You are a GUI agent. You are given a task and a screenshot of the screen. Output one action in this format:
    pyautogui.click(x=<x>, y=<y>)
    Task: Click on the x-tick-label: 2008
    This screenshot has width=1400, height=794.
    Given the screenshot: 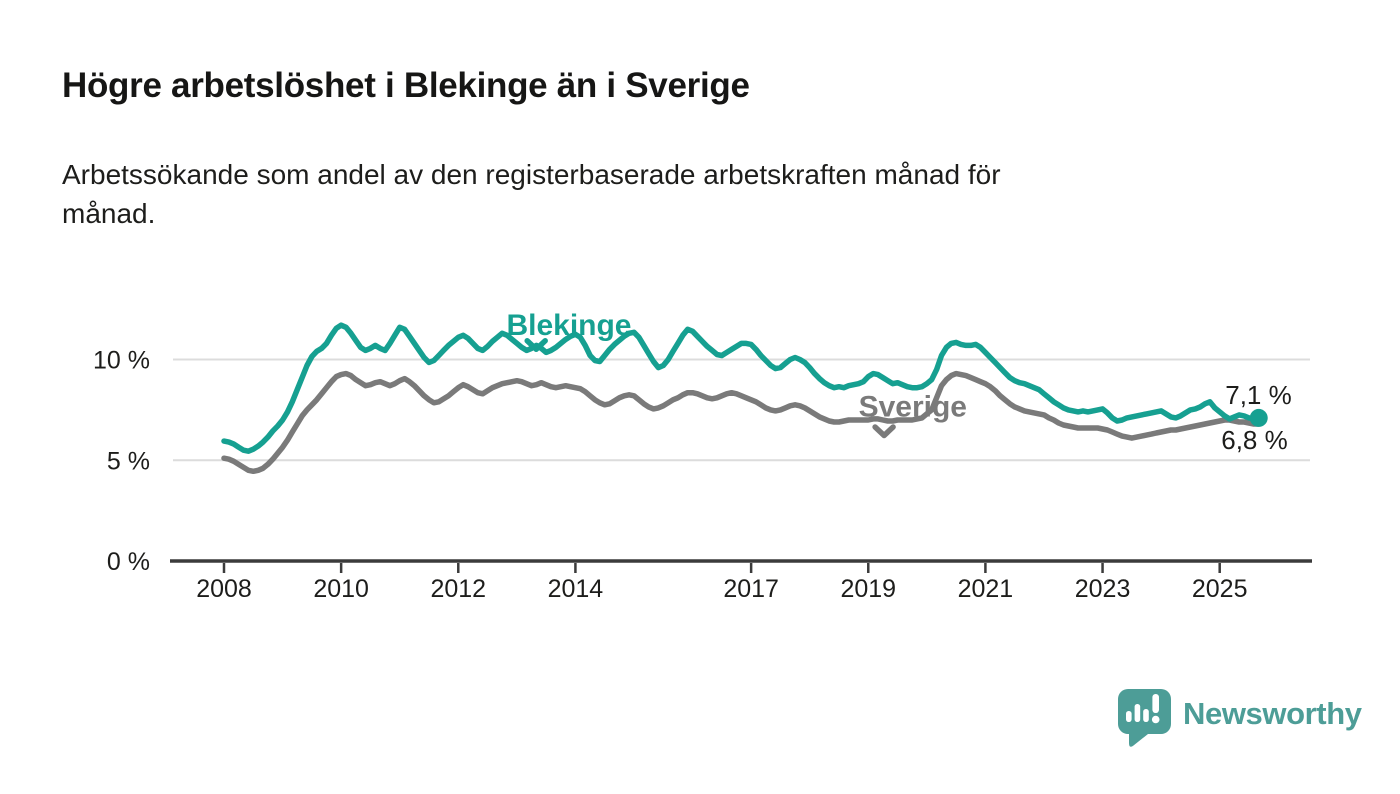 What is the action you would take?
    pyautogui.click(x=224, y=589)
    